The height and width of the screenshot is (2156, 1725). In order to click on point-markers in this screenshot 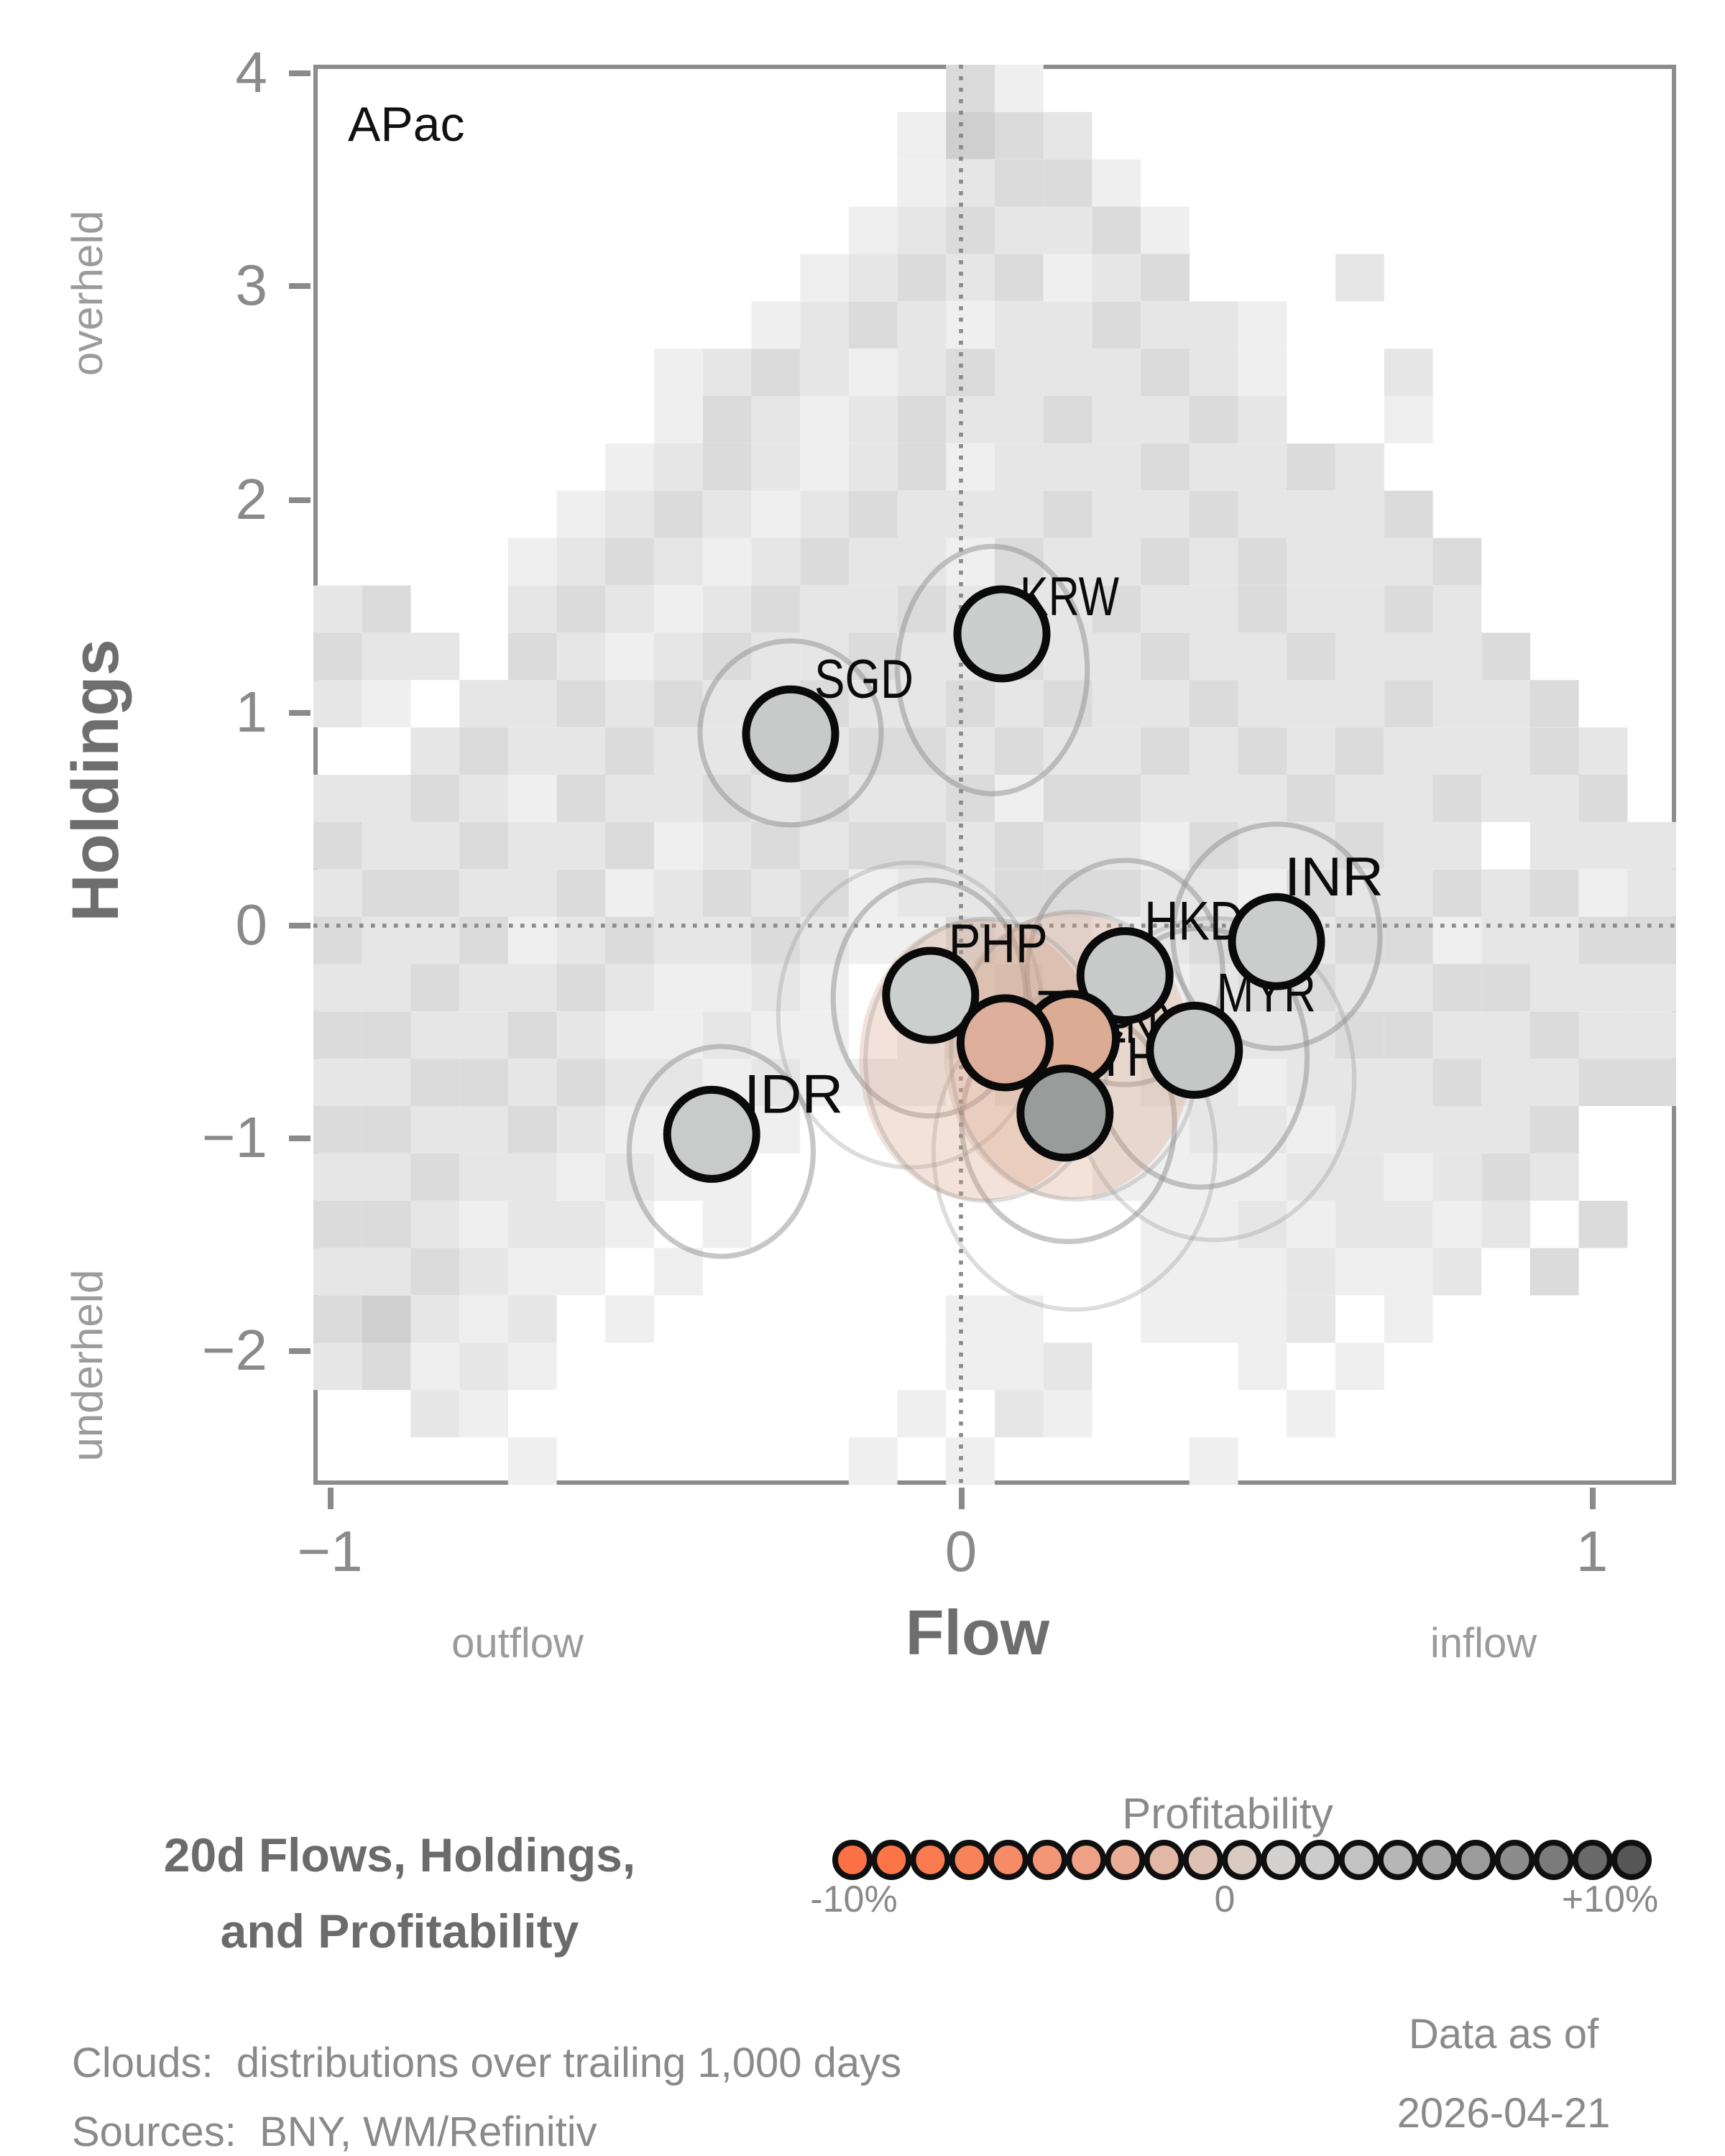, I will do `click(994, 884)`.